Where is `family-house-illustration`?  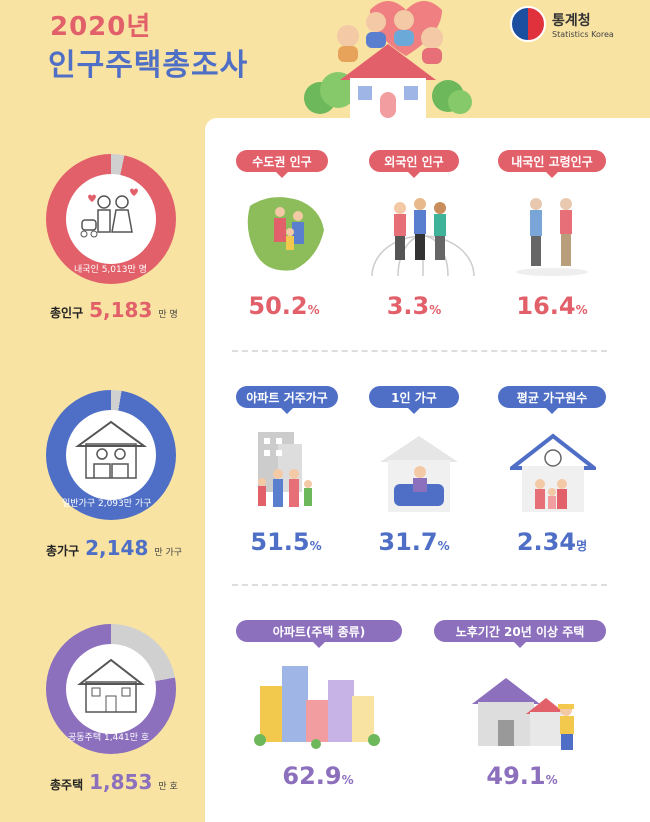
family-house-illustration is located at coordinates (388, 59).